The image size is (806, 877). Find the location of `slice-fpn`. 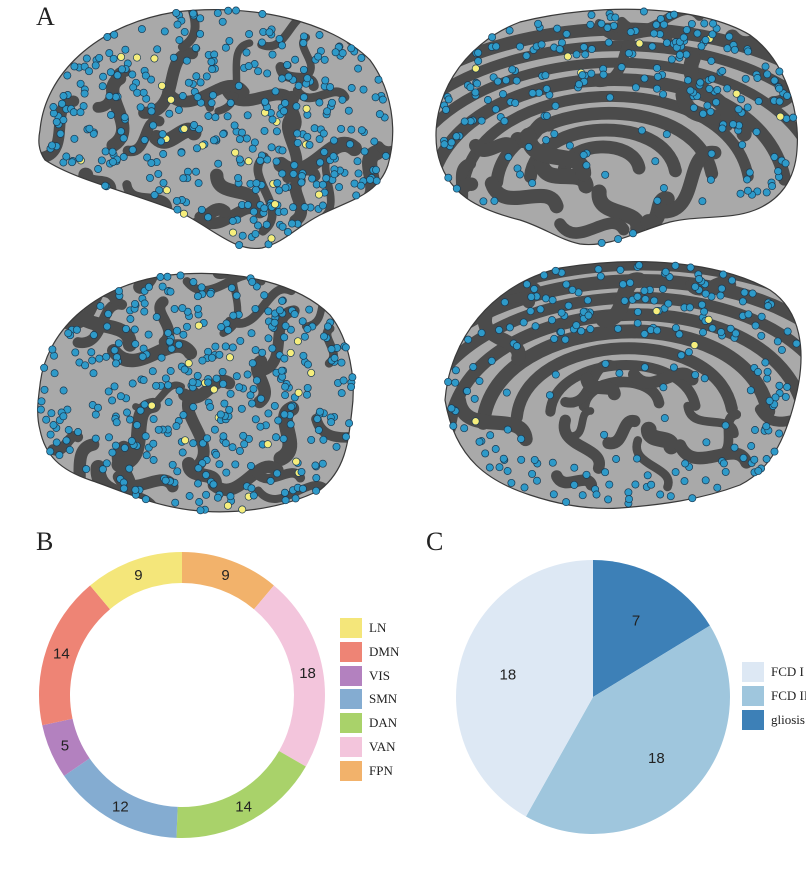

slice-fpn is located at coordinates (228, 581).